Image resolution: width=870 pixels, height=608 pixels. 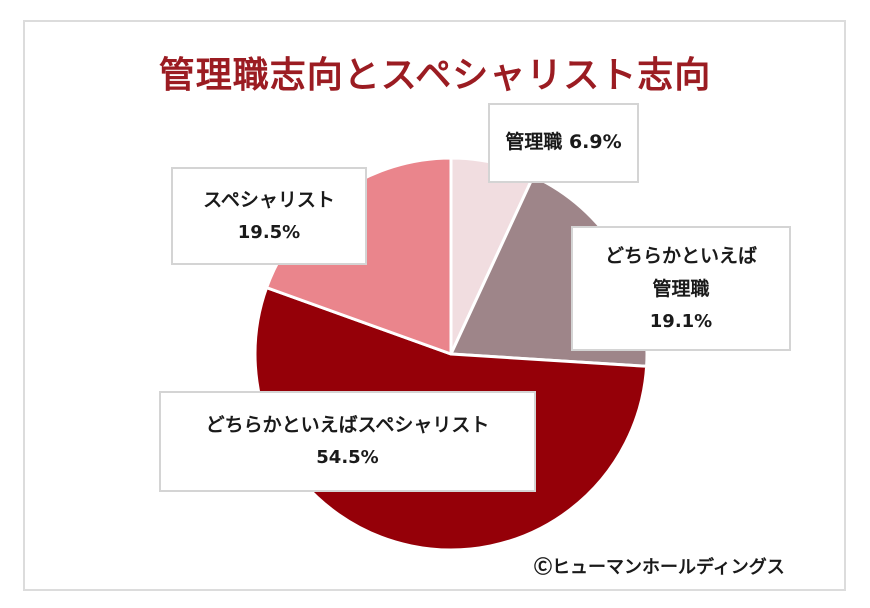 I want to click on copyright-text: Ⓒヒューマンホールディングス, so click(x=659, y=567).